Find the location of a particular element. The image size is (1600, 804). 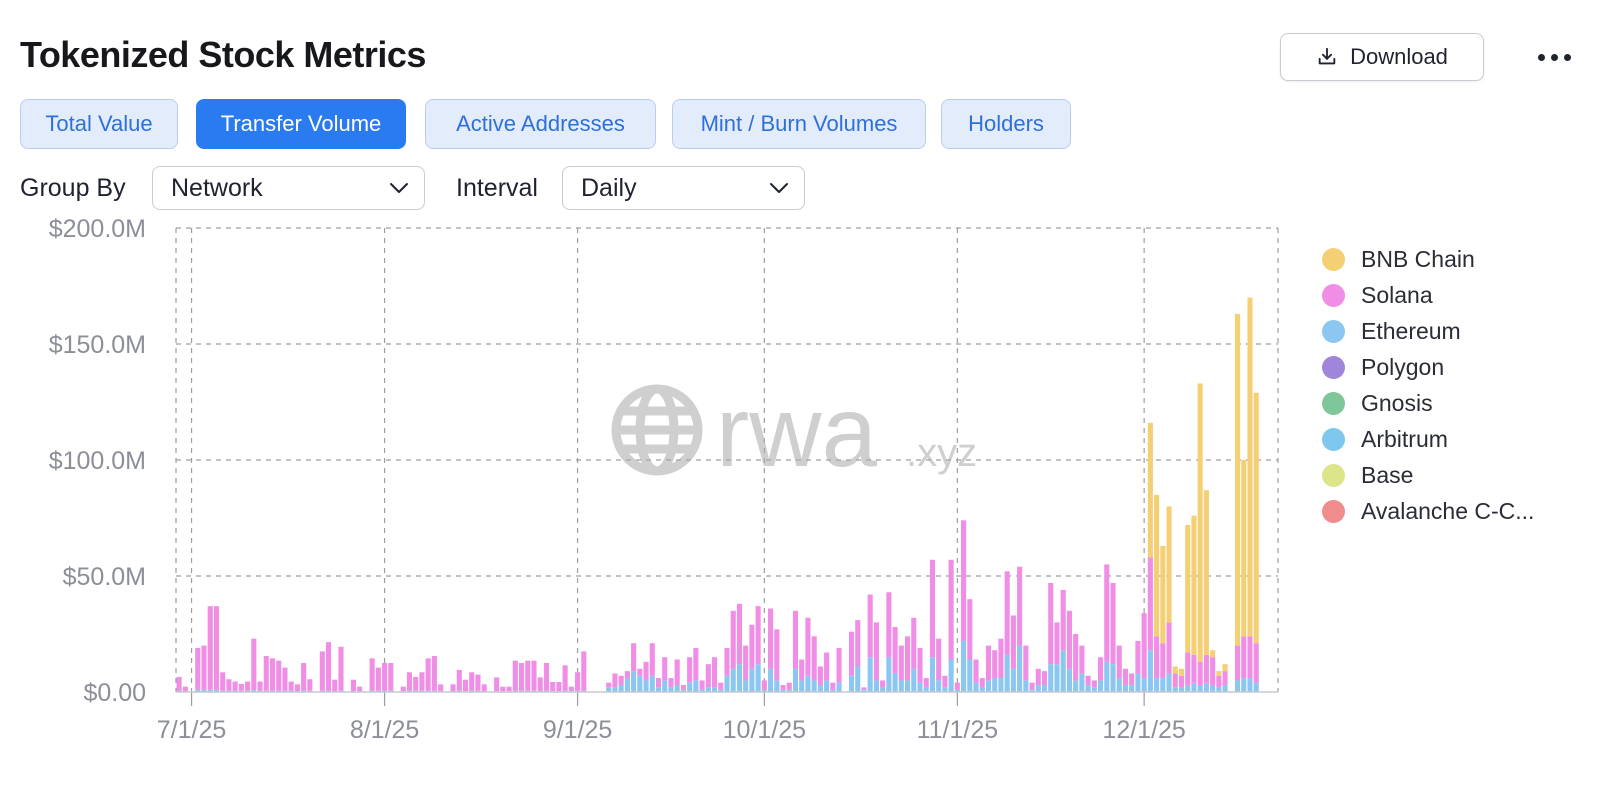

group-by-select: Network is located at coordinates (288, 188).